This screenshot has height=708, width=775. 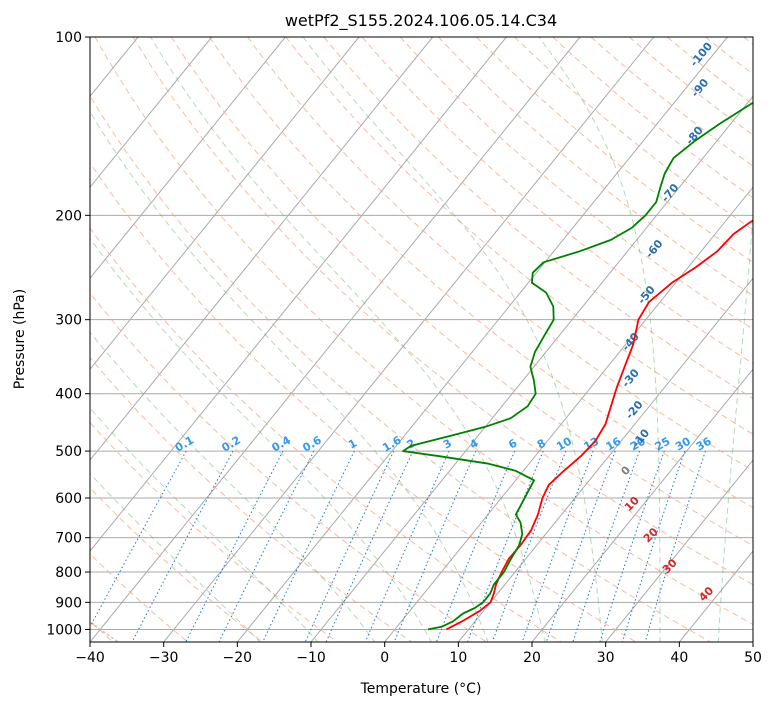 What do you see at coordinates (68, 38) in the screenshot?
I see `y-tick-label: 100` at bounding box center [68, 38].